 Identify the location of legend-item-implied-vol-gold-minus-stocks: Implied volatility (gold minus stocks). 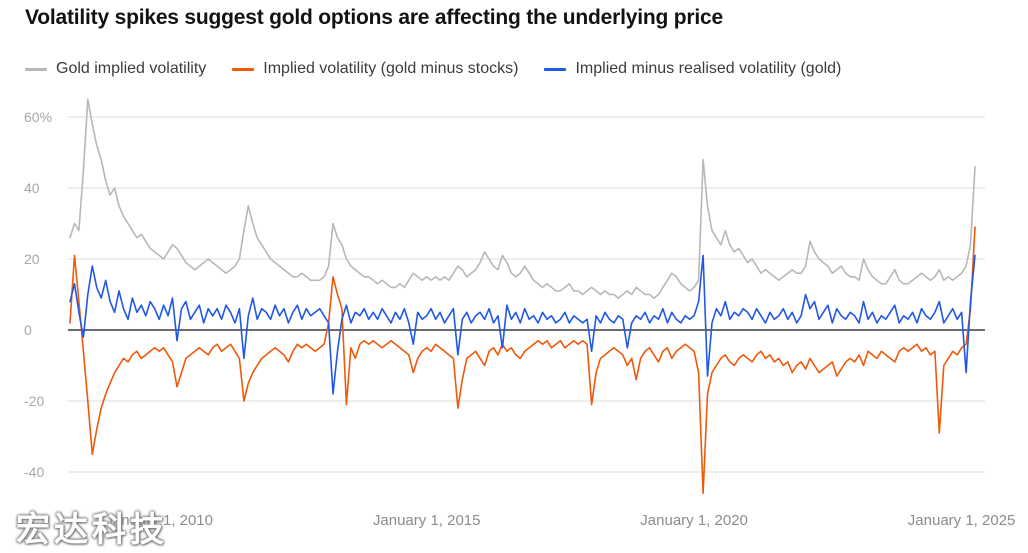
(375, 69).